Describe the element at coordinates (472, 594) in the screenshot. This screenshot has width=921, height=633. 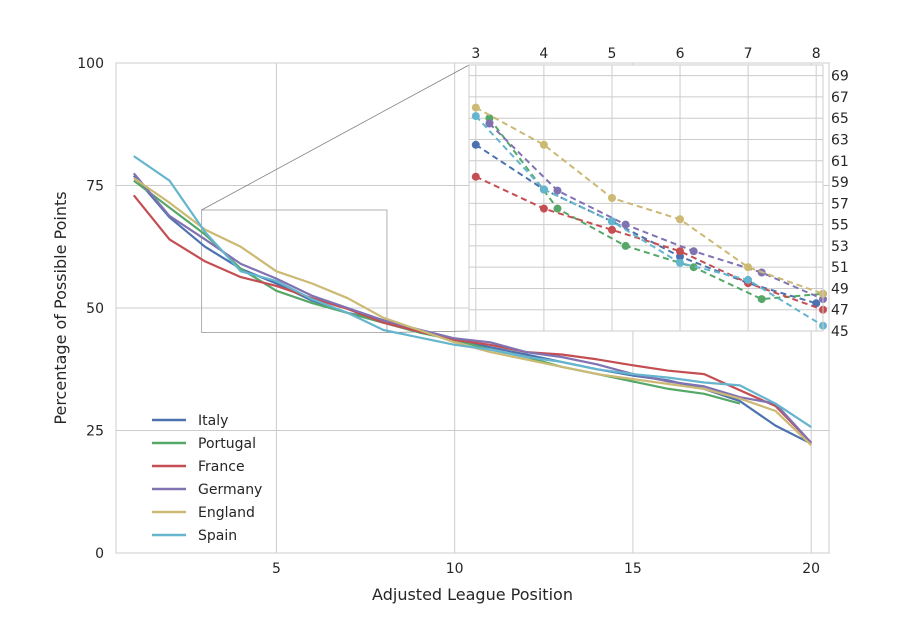
I see `x-axis-label: Adjusted League Position` at that location.